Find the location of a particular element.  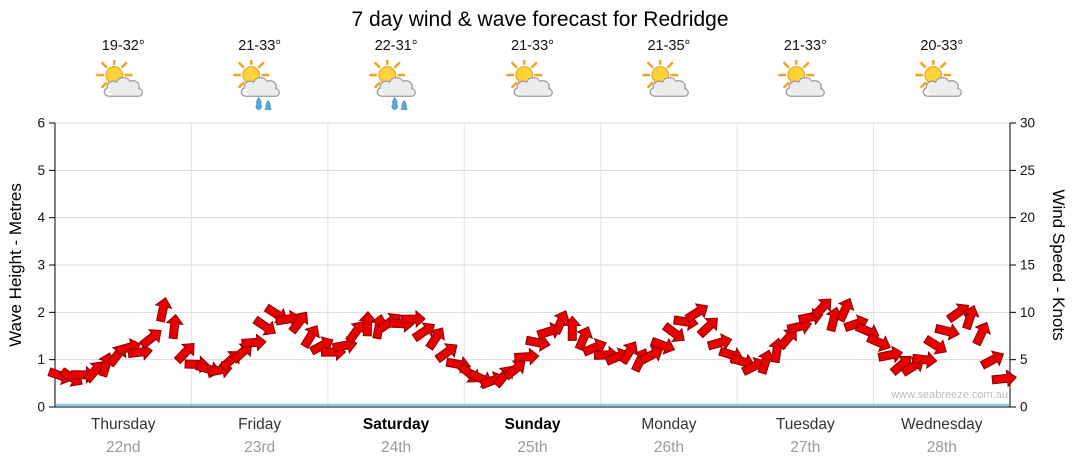

svg-text: 2 is located at coordinates (41, 312).